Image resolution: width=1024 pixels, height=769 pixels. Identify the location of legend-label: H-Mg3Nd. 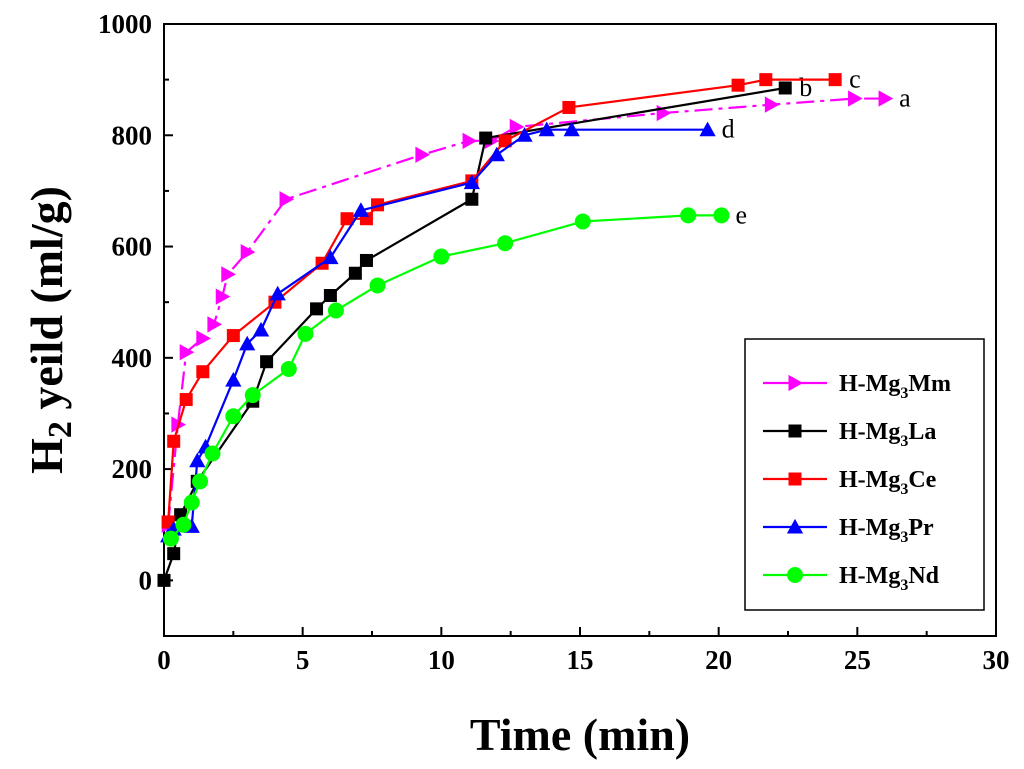
(889, 578).